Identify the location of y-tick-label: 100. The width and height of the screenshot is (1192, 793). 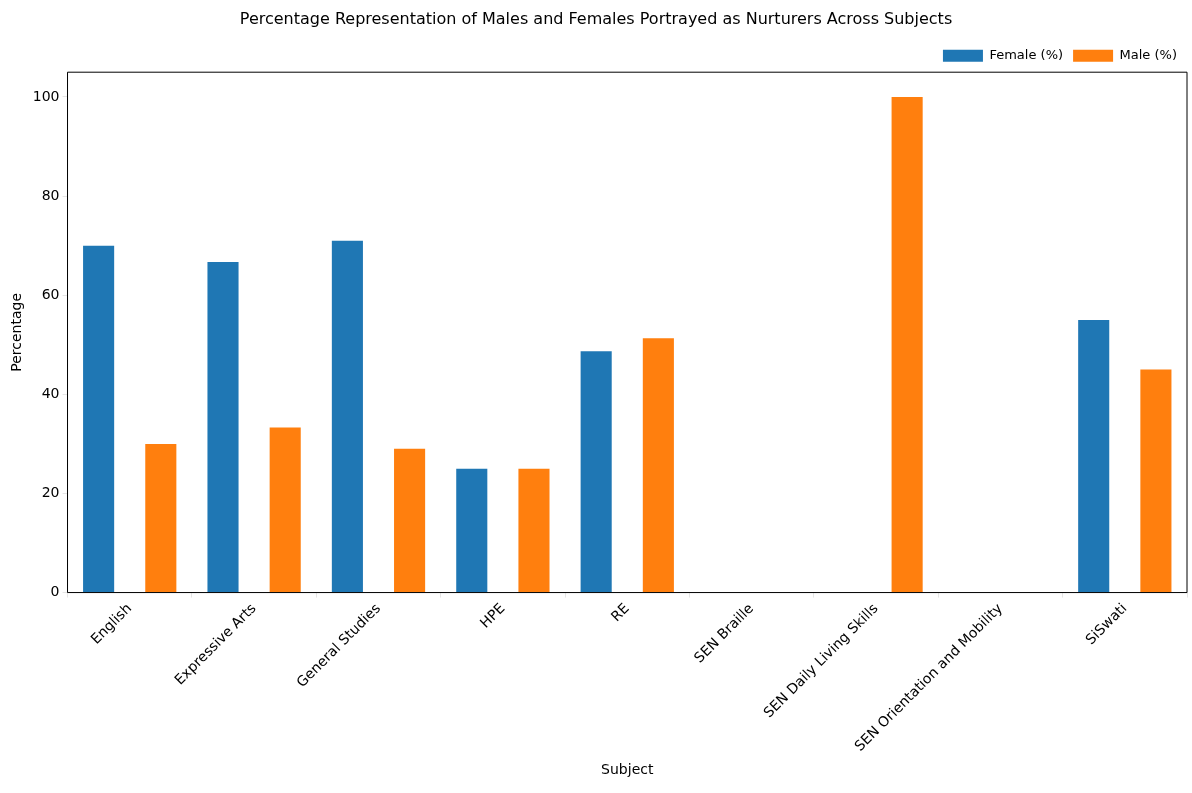
(46, 95).